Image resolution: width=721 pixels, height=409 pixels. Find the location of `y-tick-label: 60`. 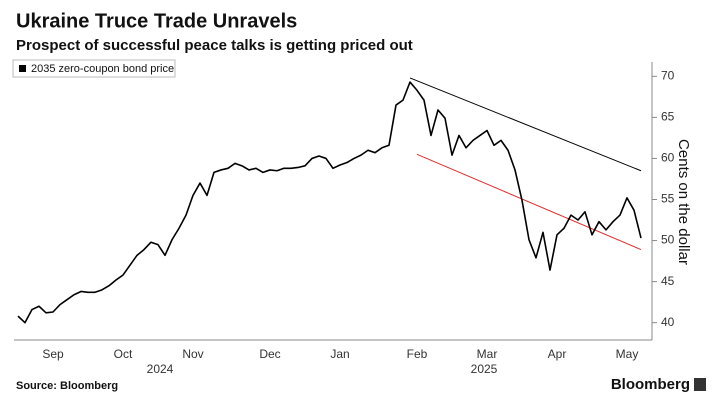

y-tick-label: 60 is located at coordinates (668, 158).